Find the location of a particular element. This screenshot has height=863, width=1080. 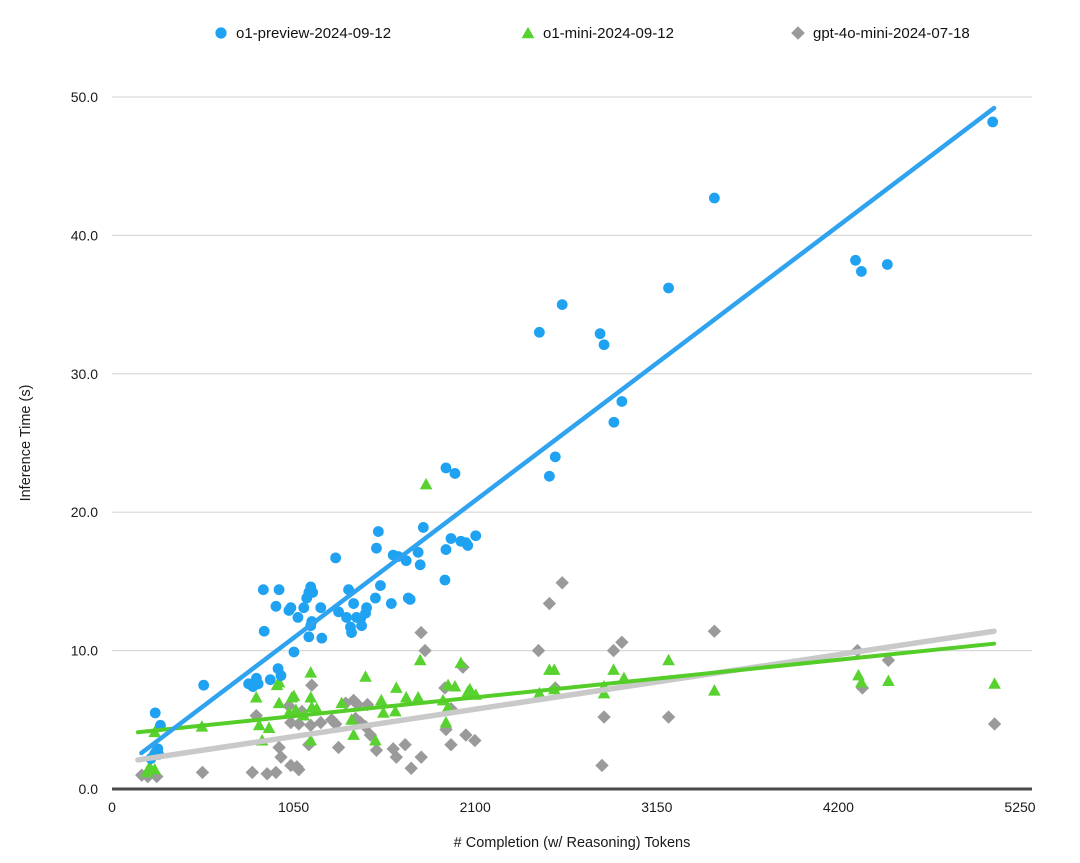

y-tick-label: 50.0 is located at coordinates (84, 97).